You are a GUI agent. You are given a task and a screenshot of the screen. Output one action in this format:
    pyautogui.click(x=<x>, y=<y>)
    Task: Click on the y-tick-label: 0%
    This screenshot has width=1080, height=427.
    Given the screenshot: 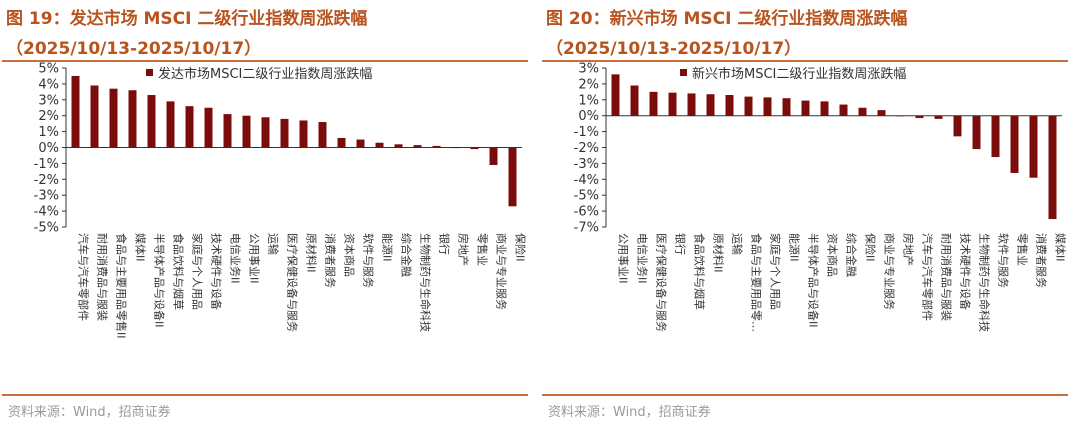 What is the action you would take?
    pyautogui.click(x=48, y=148)
    